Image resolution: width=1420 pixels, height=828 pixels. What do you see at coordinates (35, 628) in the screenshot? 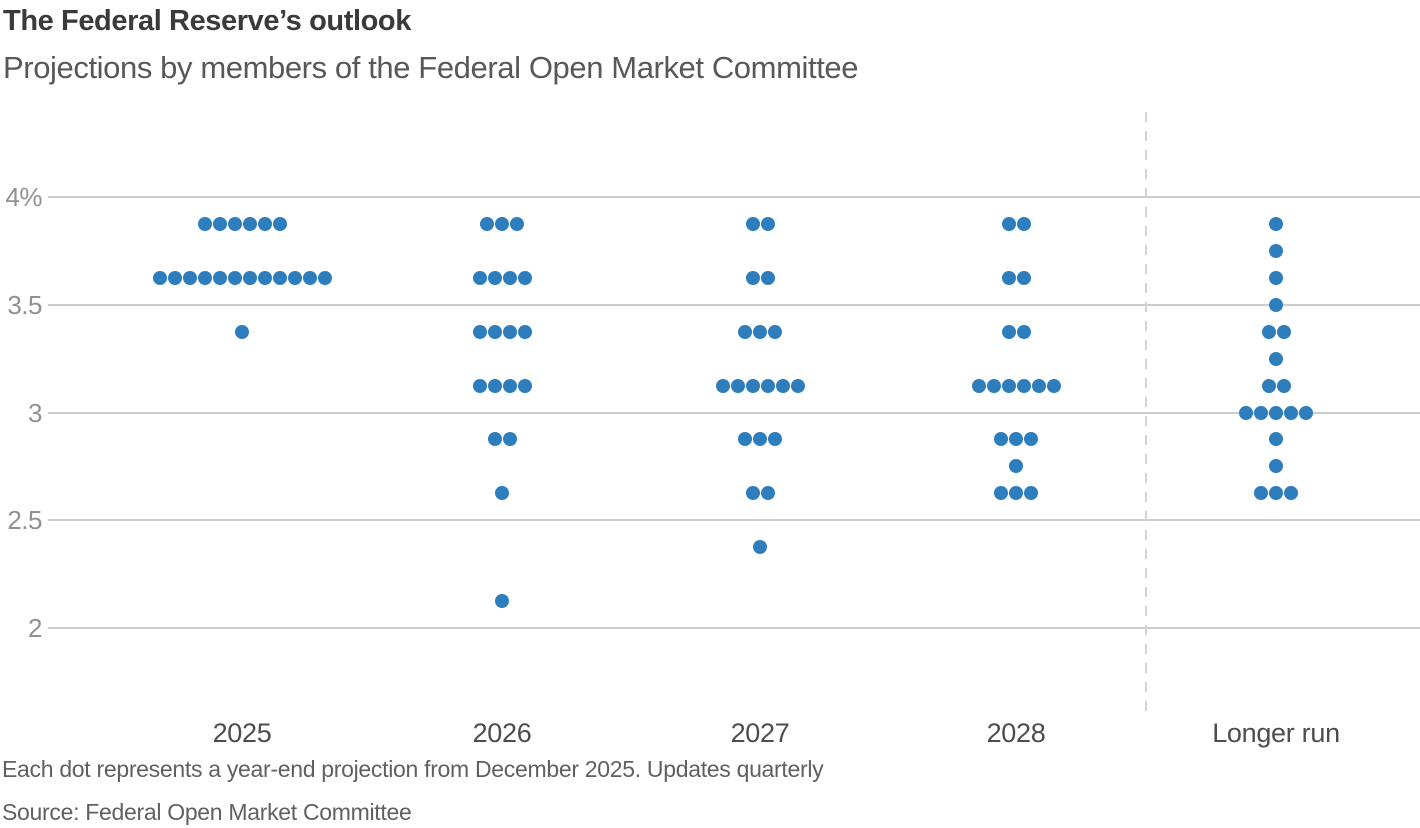
I see `y-axis-tick-label: 2` at bounding box center [35, 628].